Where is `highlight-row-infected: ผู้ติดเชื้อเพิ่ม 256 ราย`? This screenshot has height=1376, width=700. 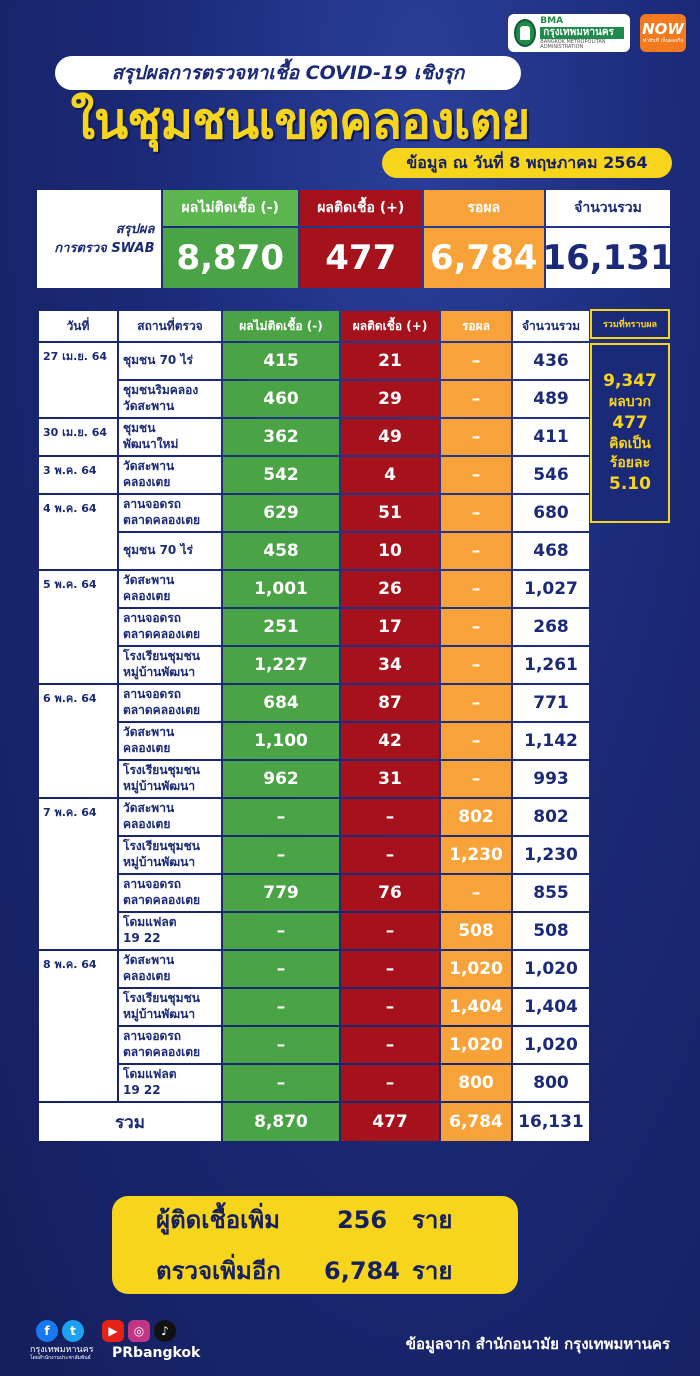 highlight-row-infected: ผู้ติดเชื้อเพิ่ม 256 ราย is located at coordinates (337, 1219).